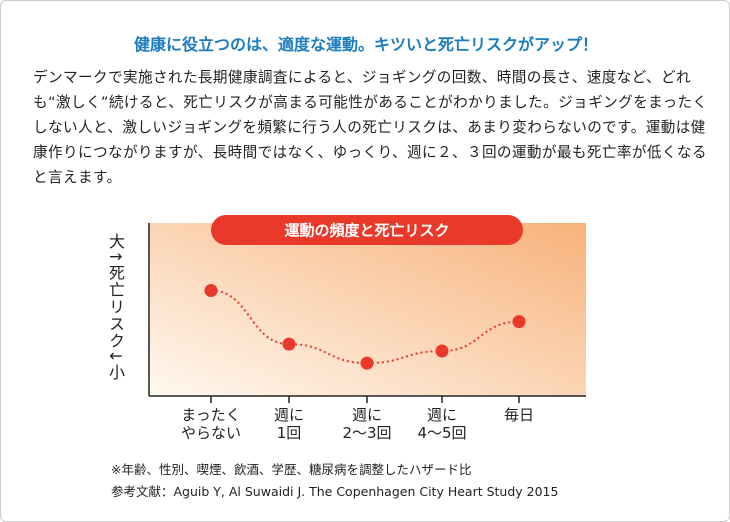 Image resolution: width=730 pixels, height=522 pixels. What do you see at coordinates (115, 307) in the screenshot?
I see `y-axis-label: 大↑死亡リスク↓小` at bounding box center [115, 307].